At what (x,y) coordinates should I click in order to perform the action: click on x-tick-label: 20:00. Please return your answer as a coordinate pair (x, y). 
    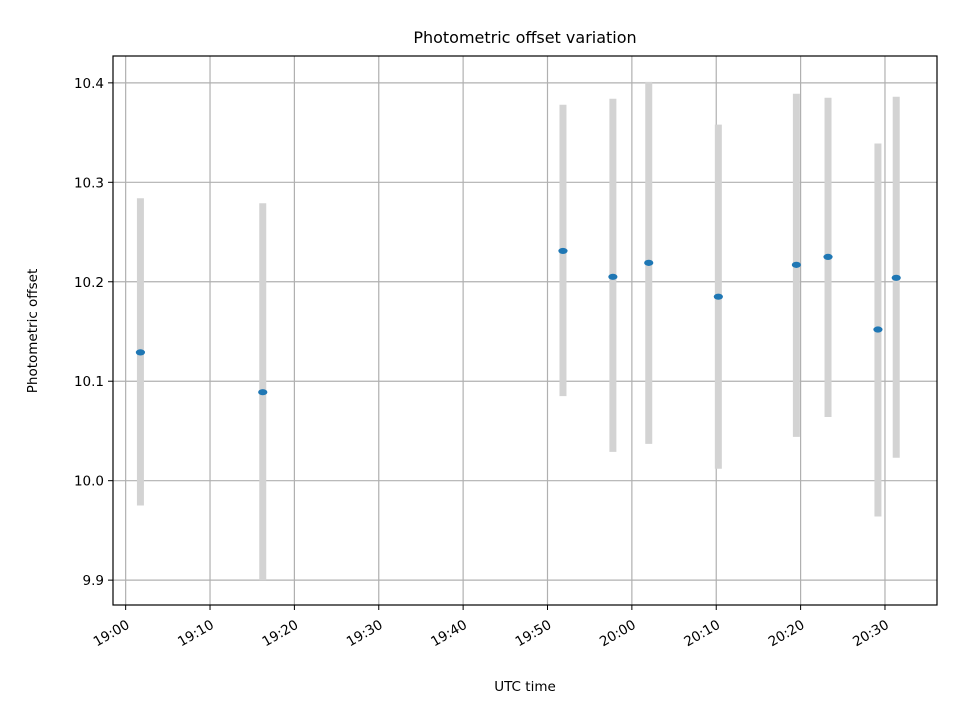
    Looking at the image, I should click on (618, 633).